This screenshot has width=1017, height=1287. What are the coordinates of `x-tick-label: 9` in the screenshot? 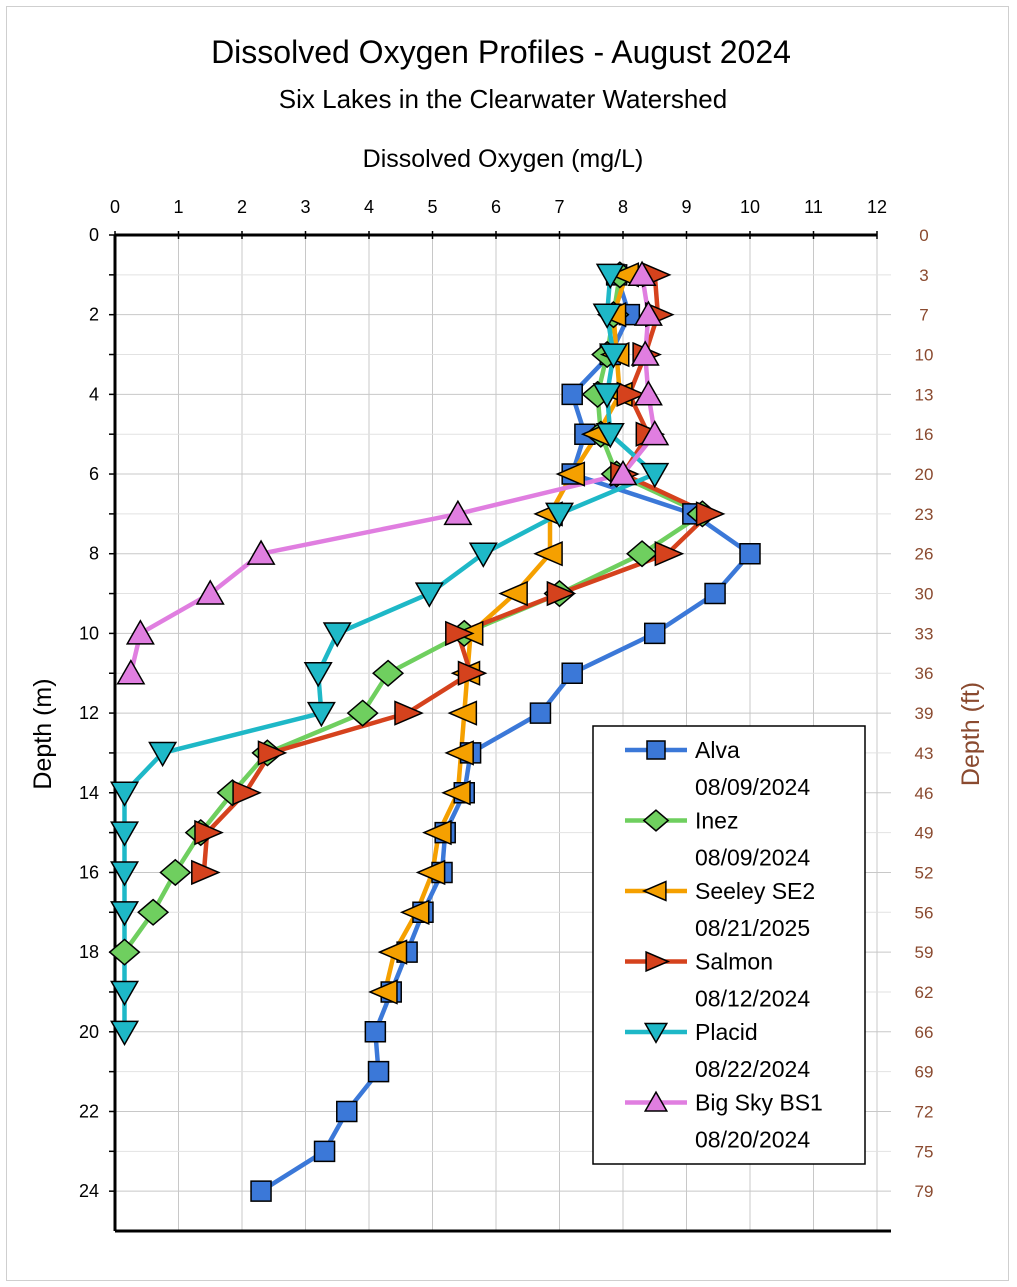 It's located at (686, 207).